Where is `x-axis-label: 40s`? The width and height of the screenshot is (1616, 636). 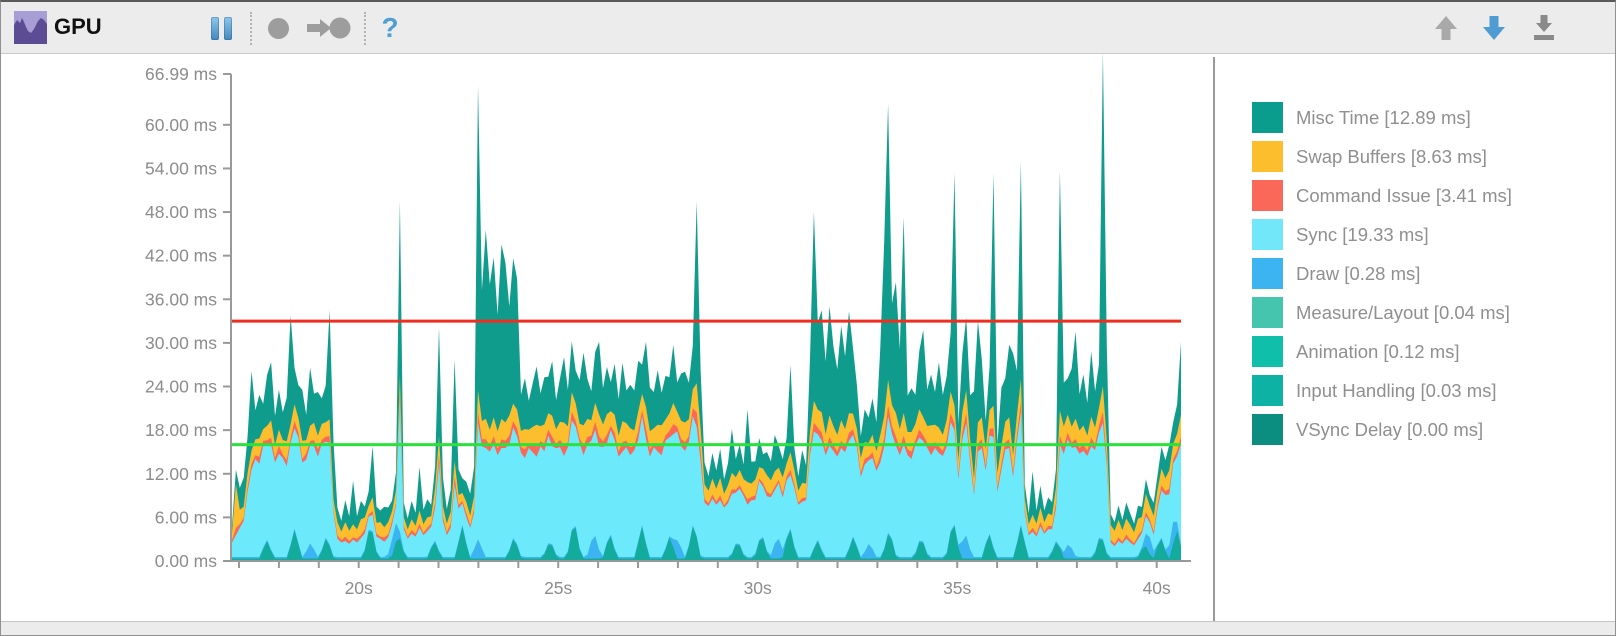 x-axis-label: 40s is located at coordinates (1157, 588).